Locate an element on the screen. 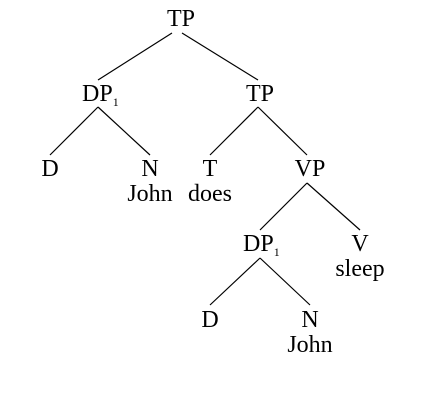 Image resolution: width=430 pixels, height=420 pixels. edge-dp1-to-d is located at coordinates (74, 131).